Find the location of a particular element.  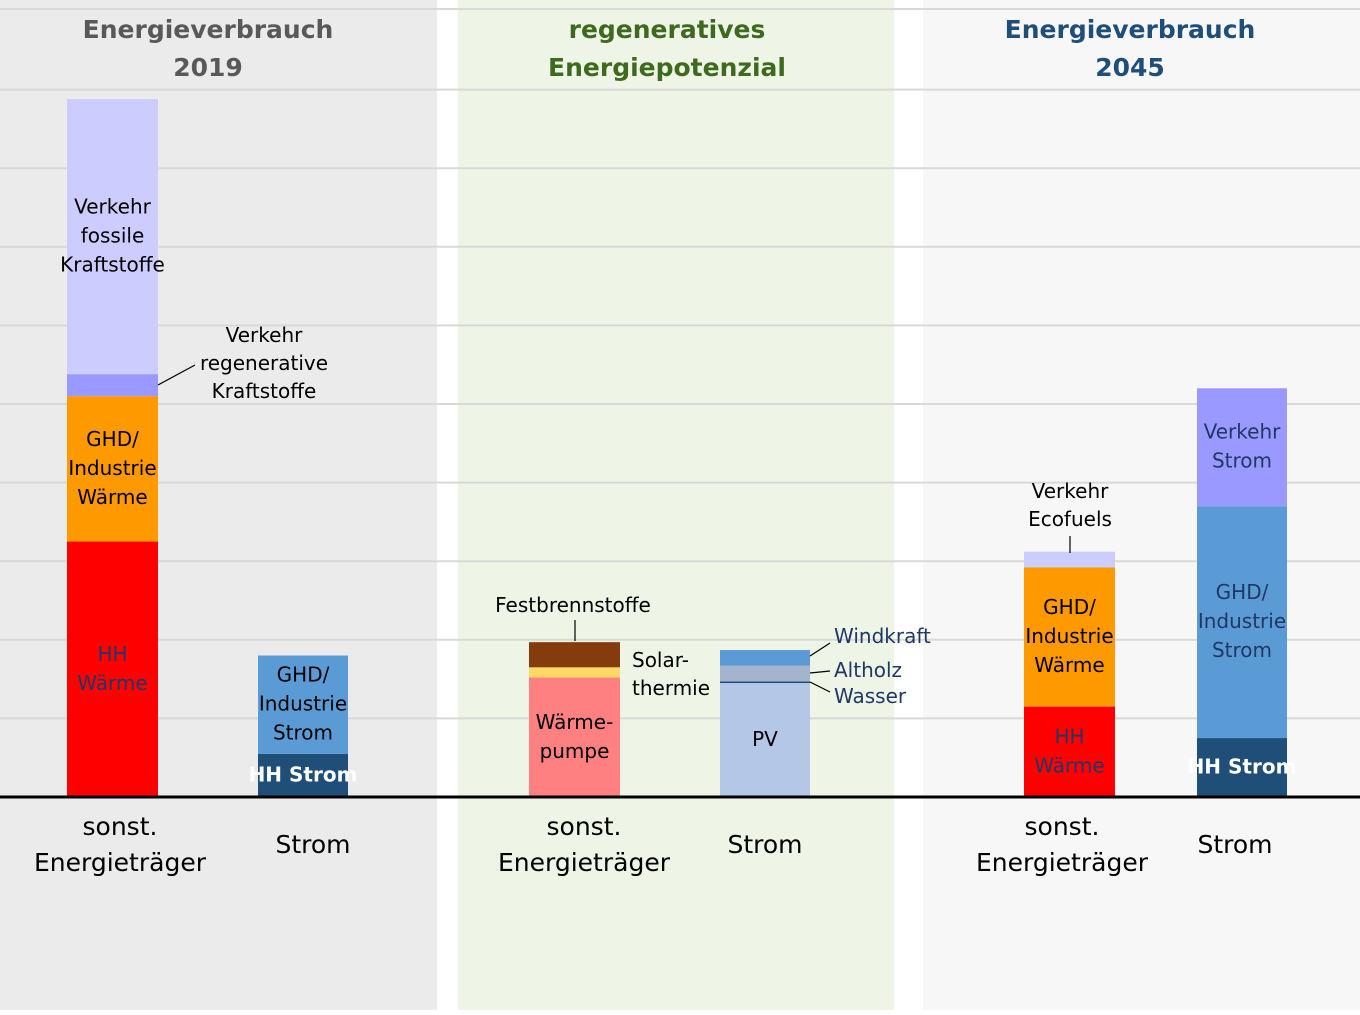

panel-title: Energieverbrauch 2019 is located at coordinates (208, 48).